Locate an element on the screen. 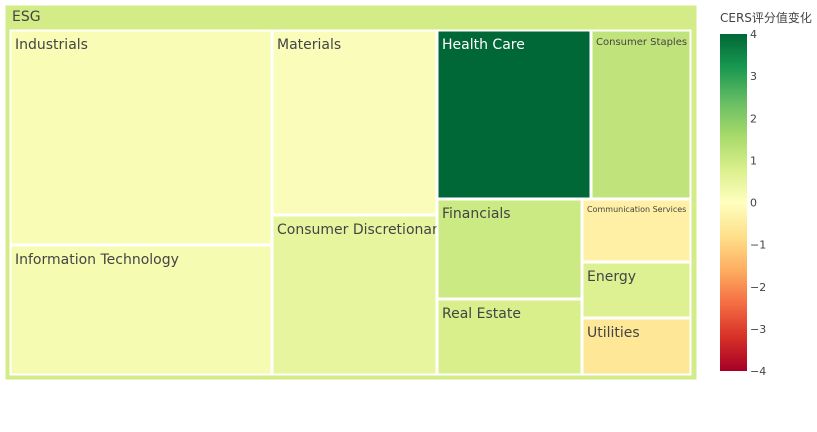  tile-financials is located at coordinates (509, 249).